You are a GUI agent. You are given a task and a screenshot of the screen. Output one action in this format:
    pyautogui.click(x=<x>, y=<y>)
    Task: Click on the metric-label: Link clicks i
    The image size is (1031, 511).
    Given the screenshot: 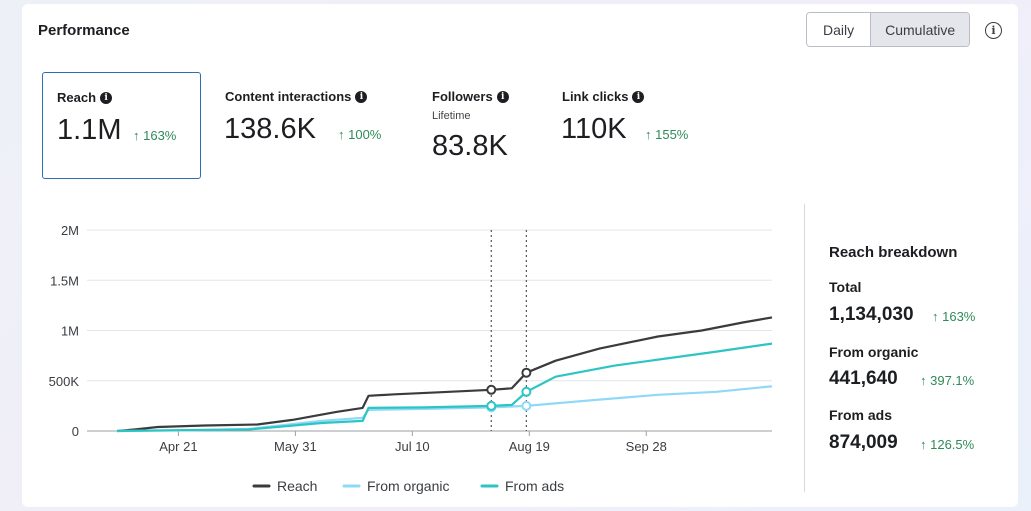 What is the action you would take?
    pyautogui.click(x=603, y=96)
    